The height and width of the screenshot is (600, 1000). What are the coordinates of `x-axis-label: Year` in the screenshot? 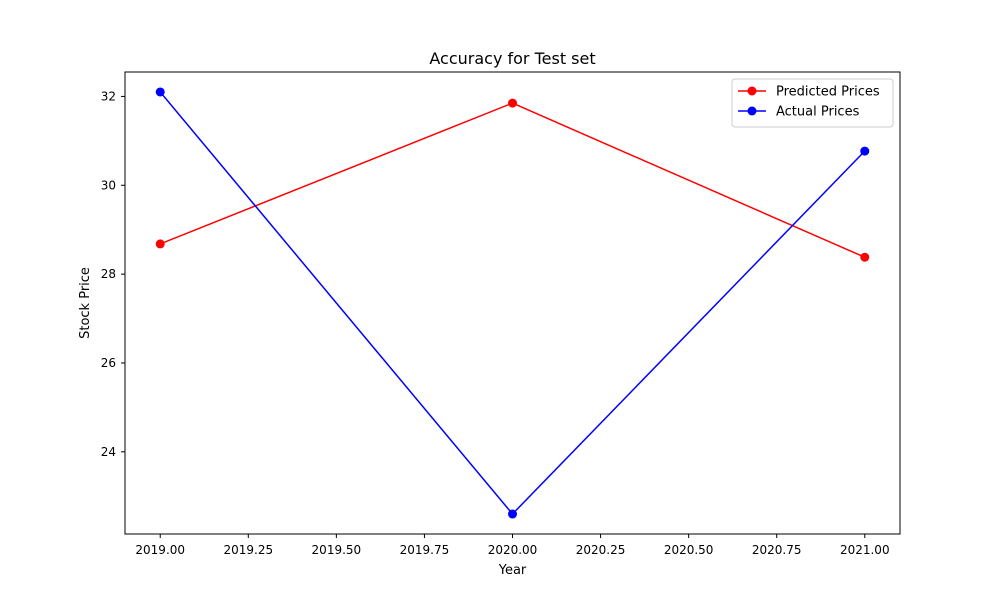 It's located at (512, 570).